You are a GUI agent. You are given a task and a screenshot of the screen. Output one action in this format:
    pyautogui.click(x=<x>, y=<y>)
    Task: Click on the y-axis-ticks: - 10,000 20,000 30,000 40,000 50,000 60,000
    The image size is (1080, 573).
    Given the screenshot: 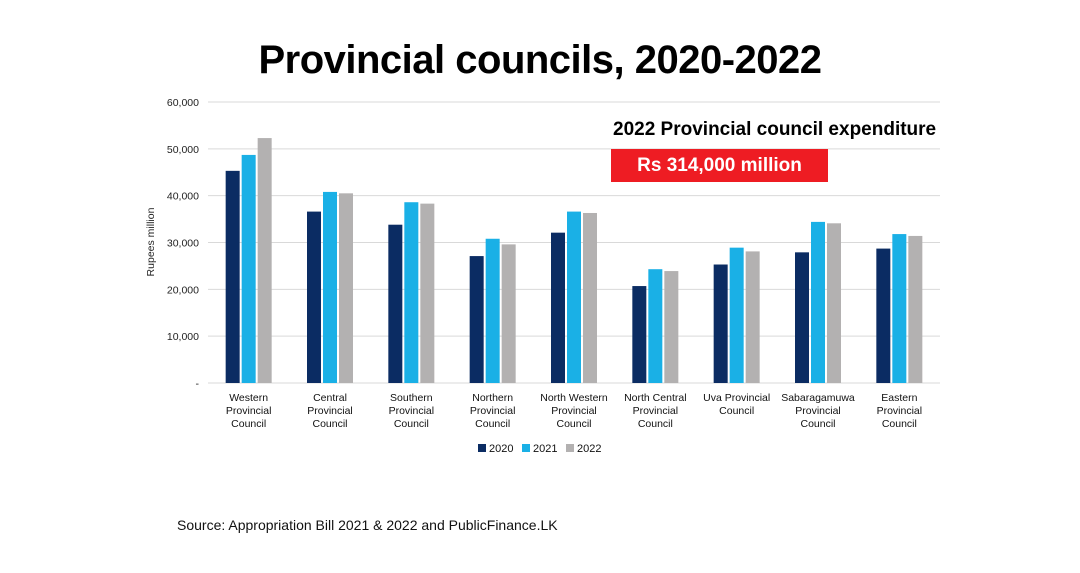 What is the action you would take?
    pyautogui.click(x=183, y=243)
    